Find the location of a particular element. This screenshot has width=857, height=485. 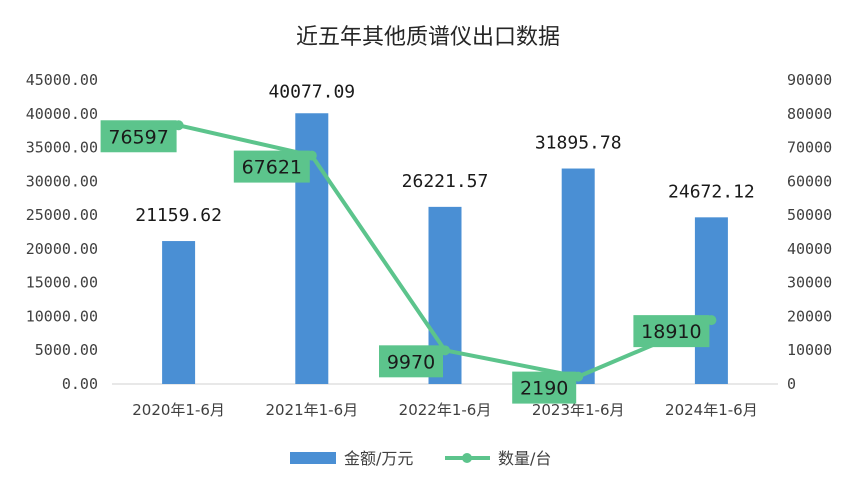

bar-value-label: 40077.09 is located at coordinates (311, 91).